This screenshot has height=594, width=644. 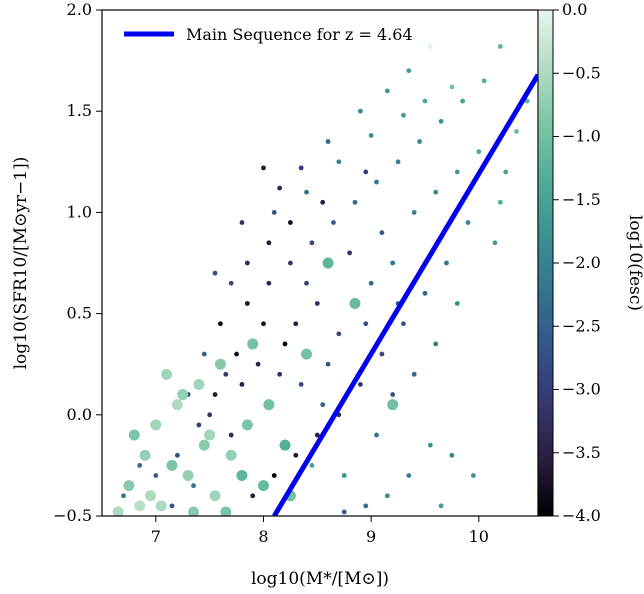 I want to click on y-axis-ticks: −0.5 0.0 0.5 1.0 1.5 2.0, so click(x=77, y=262).